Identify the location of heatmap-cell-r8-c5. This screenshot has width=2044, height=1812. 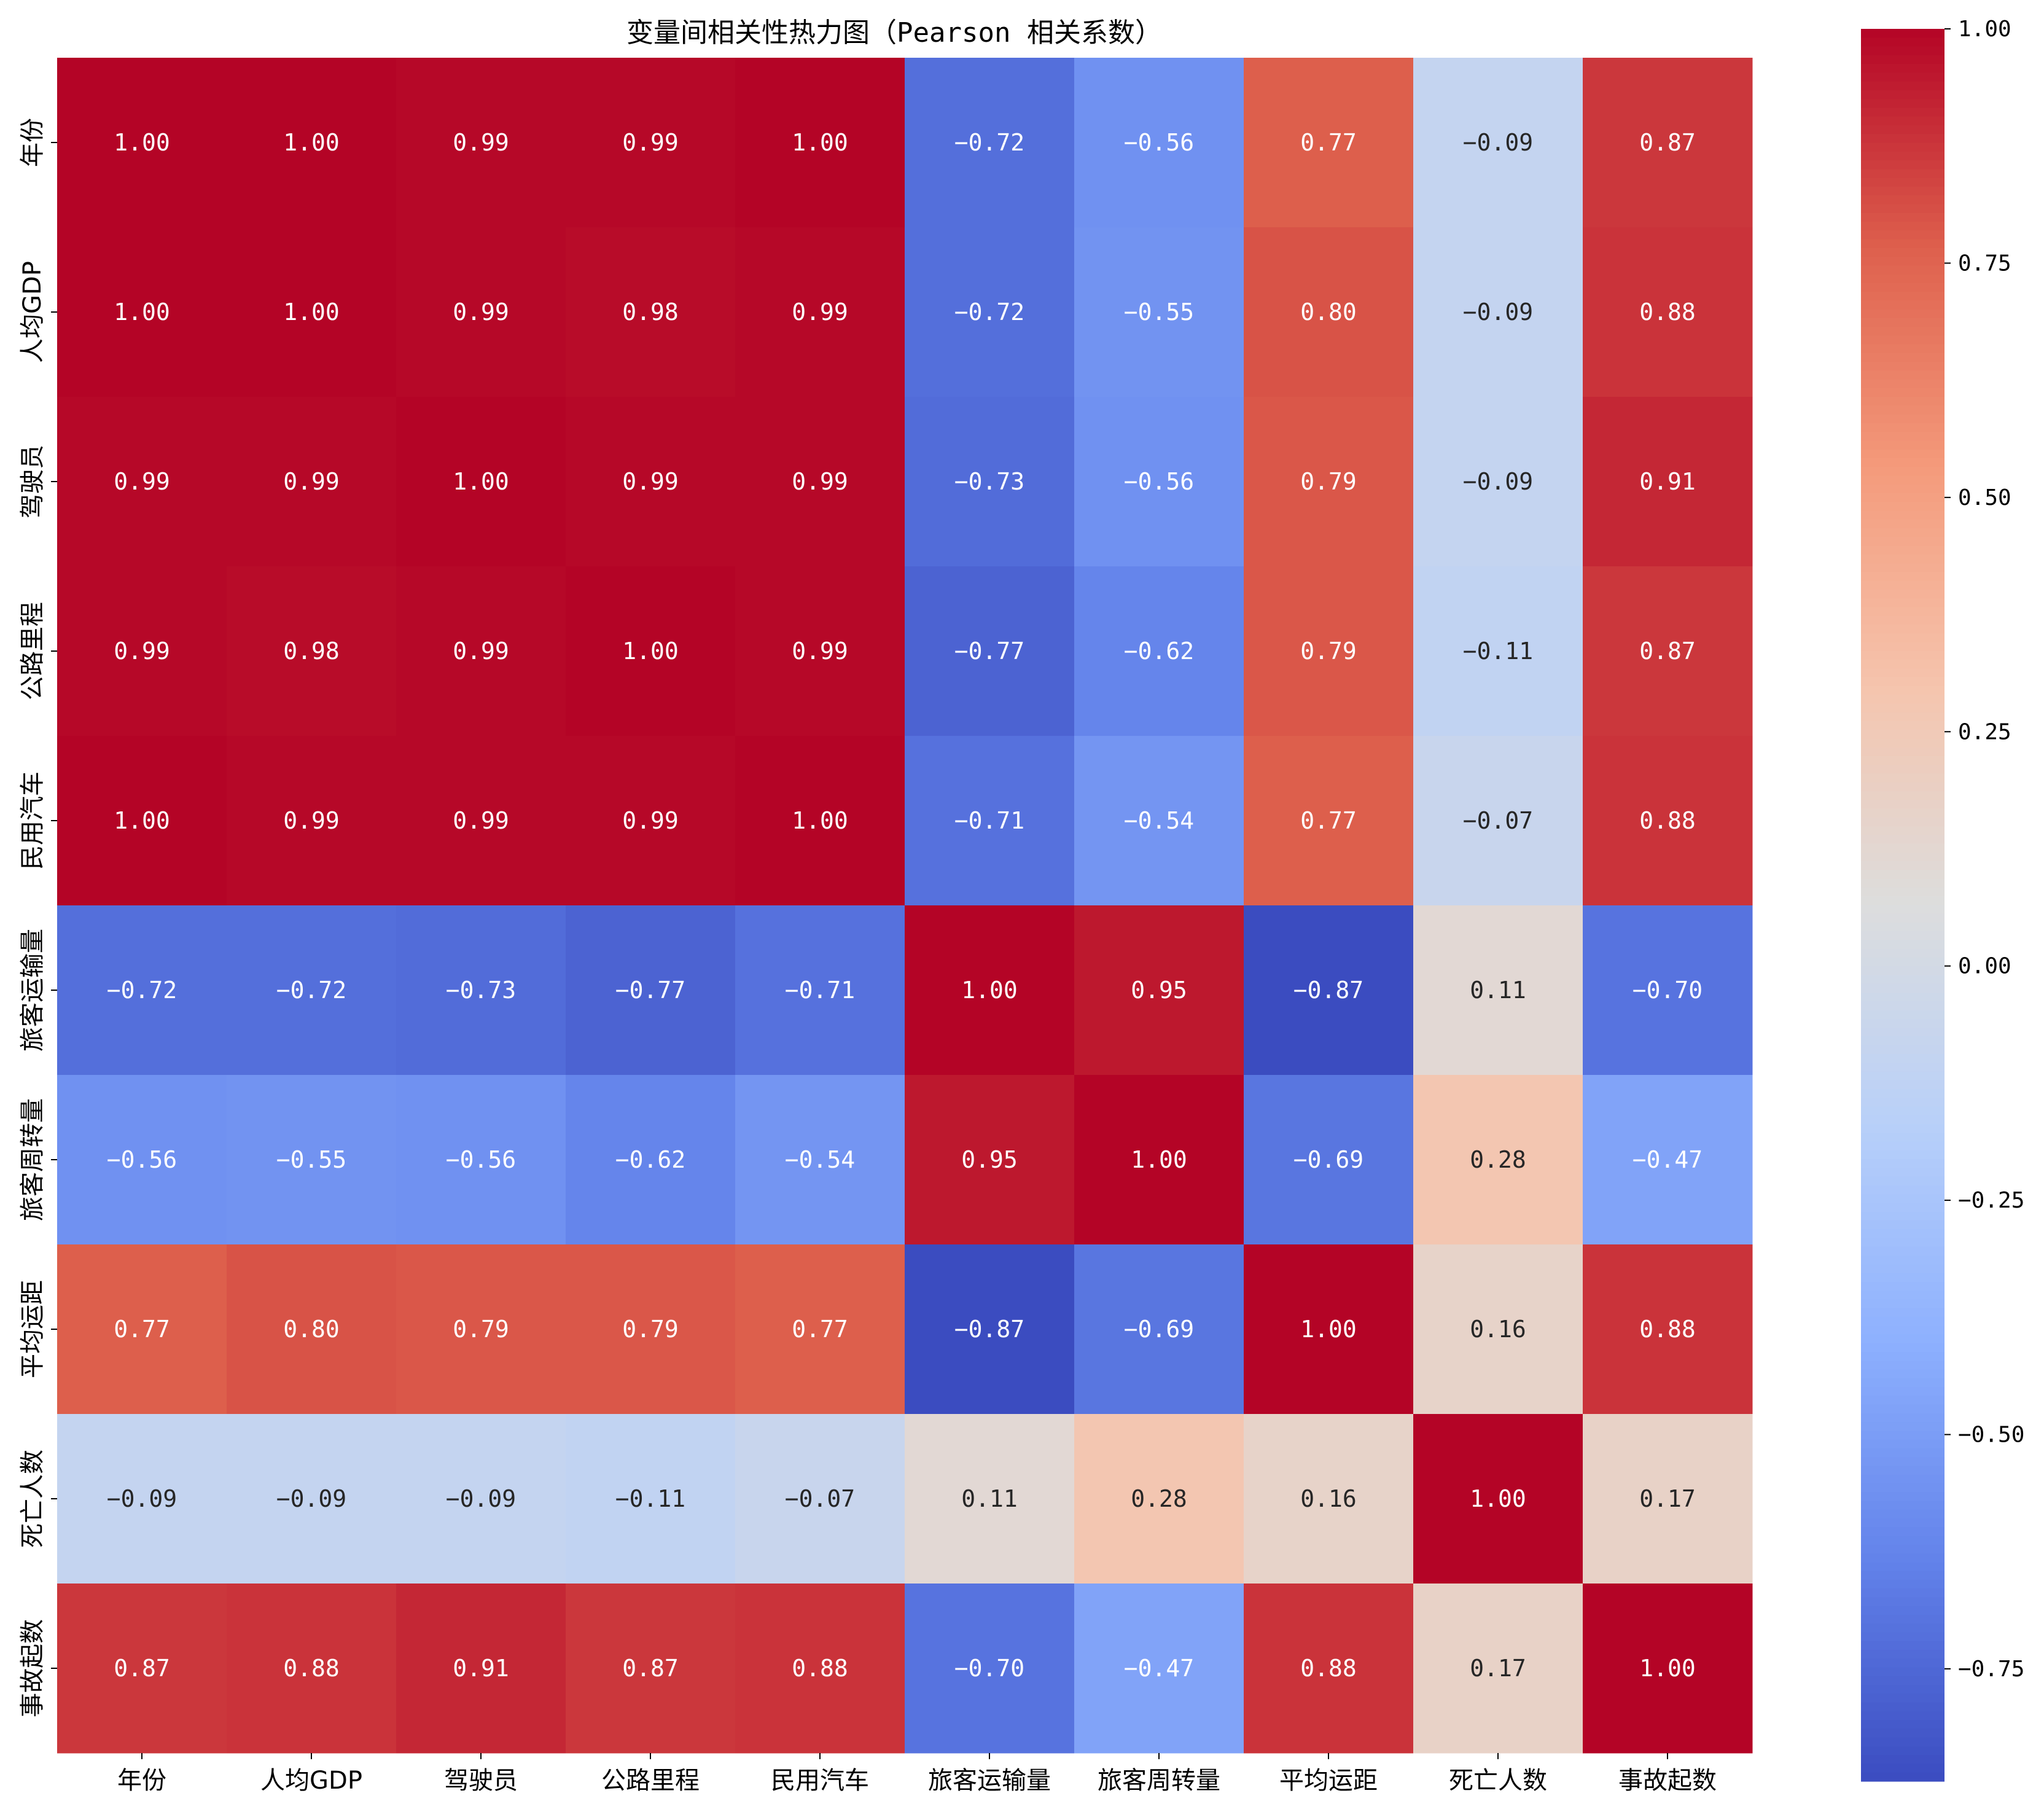
(990, 1499).